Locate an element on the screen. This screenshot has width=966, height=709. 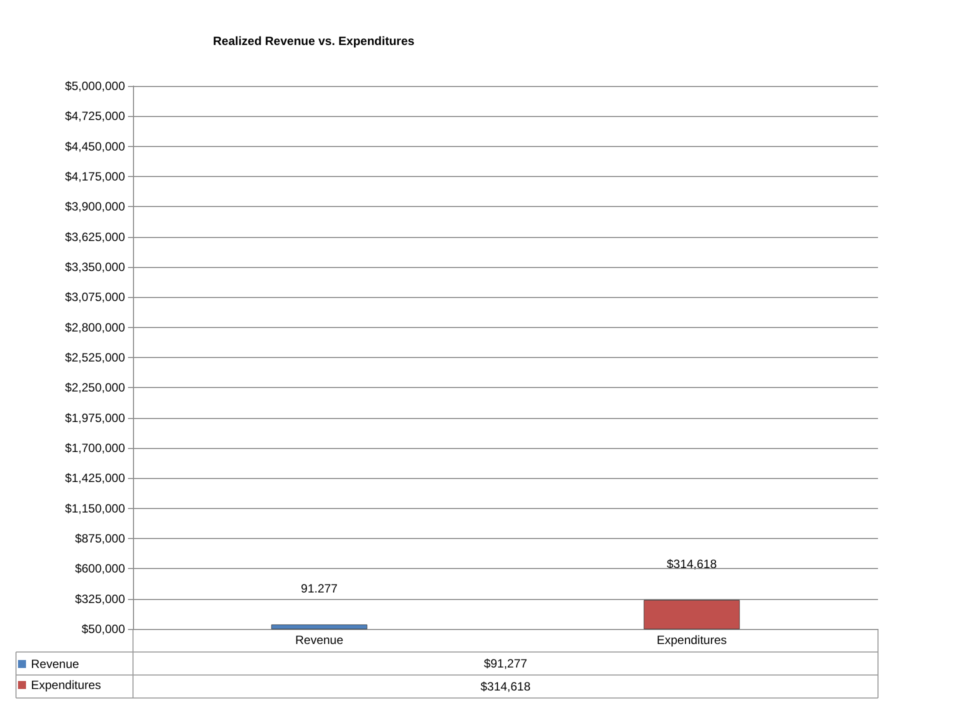
y-tick-label: $325,000 is located at coordinates (100, 599).